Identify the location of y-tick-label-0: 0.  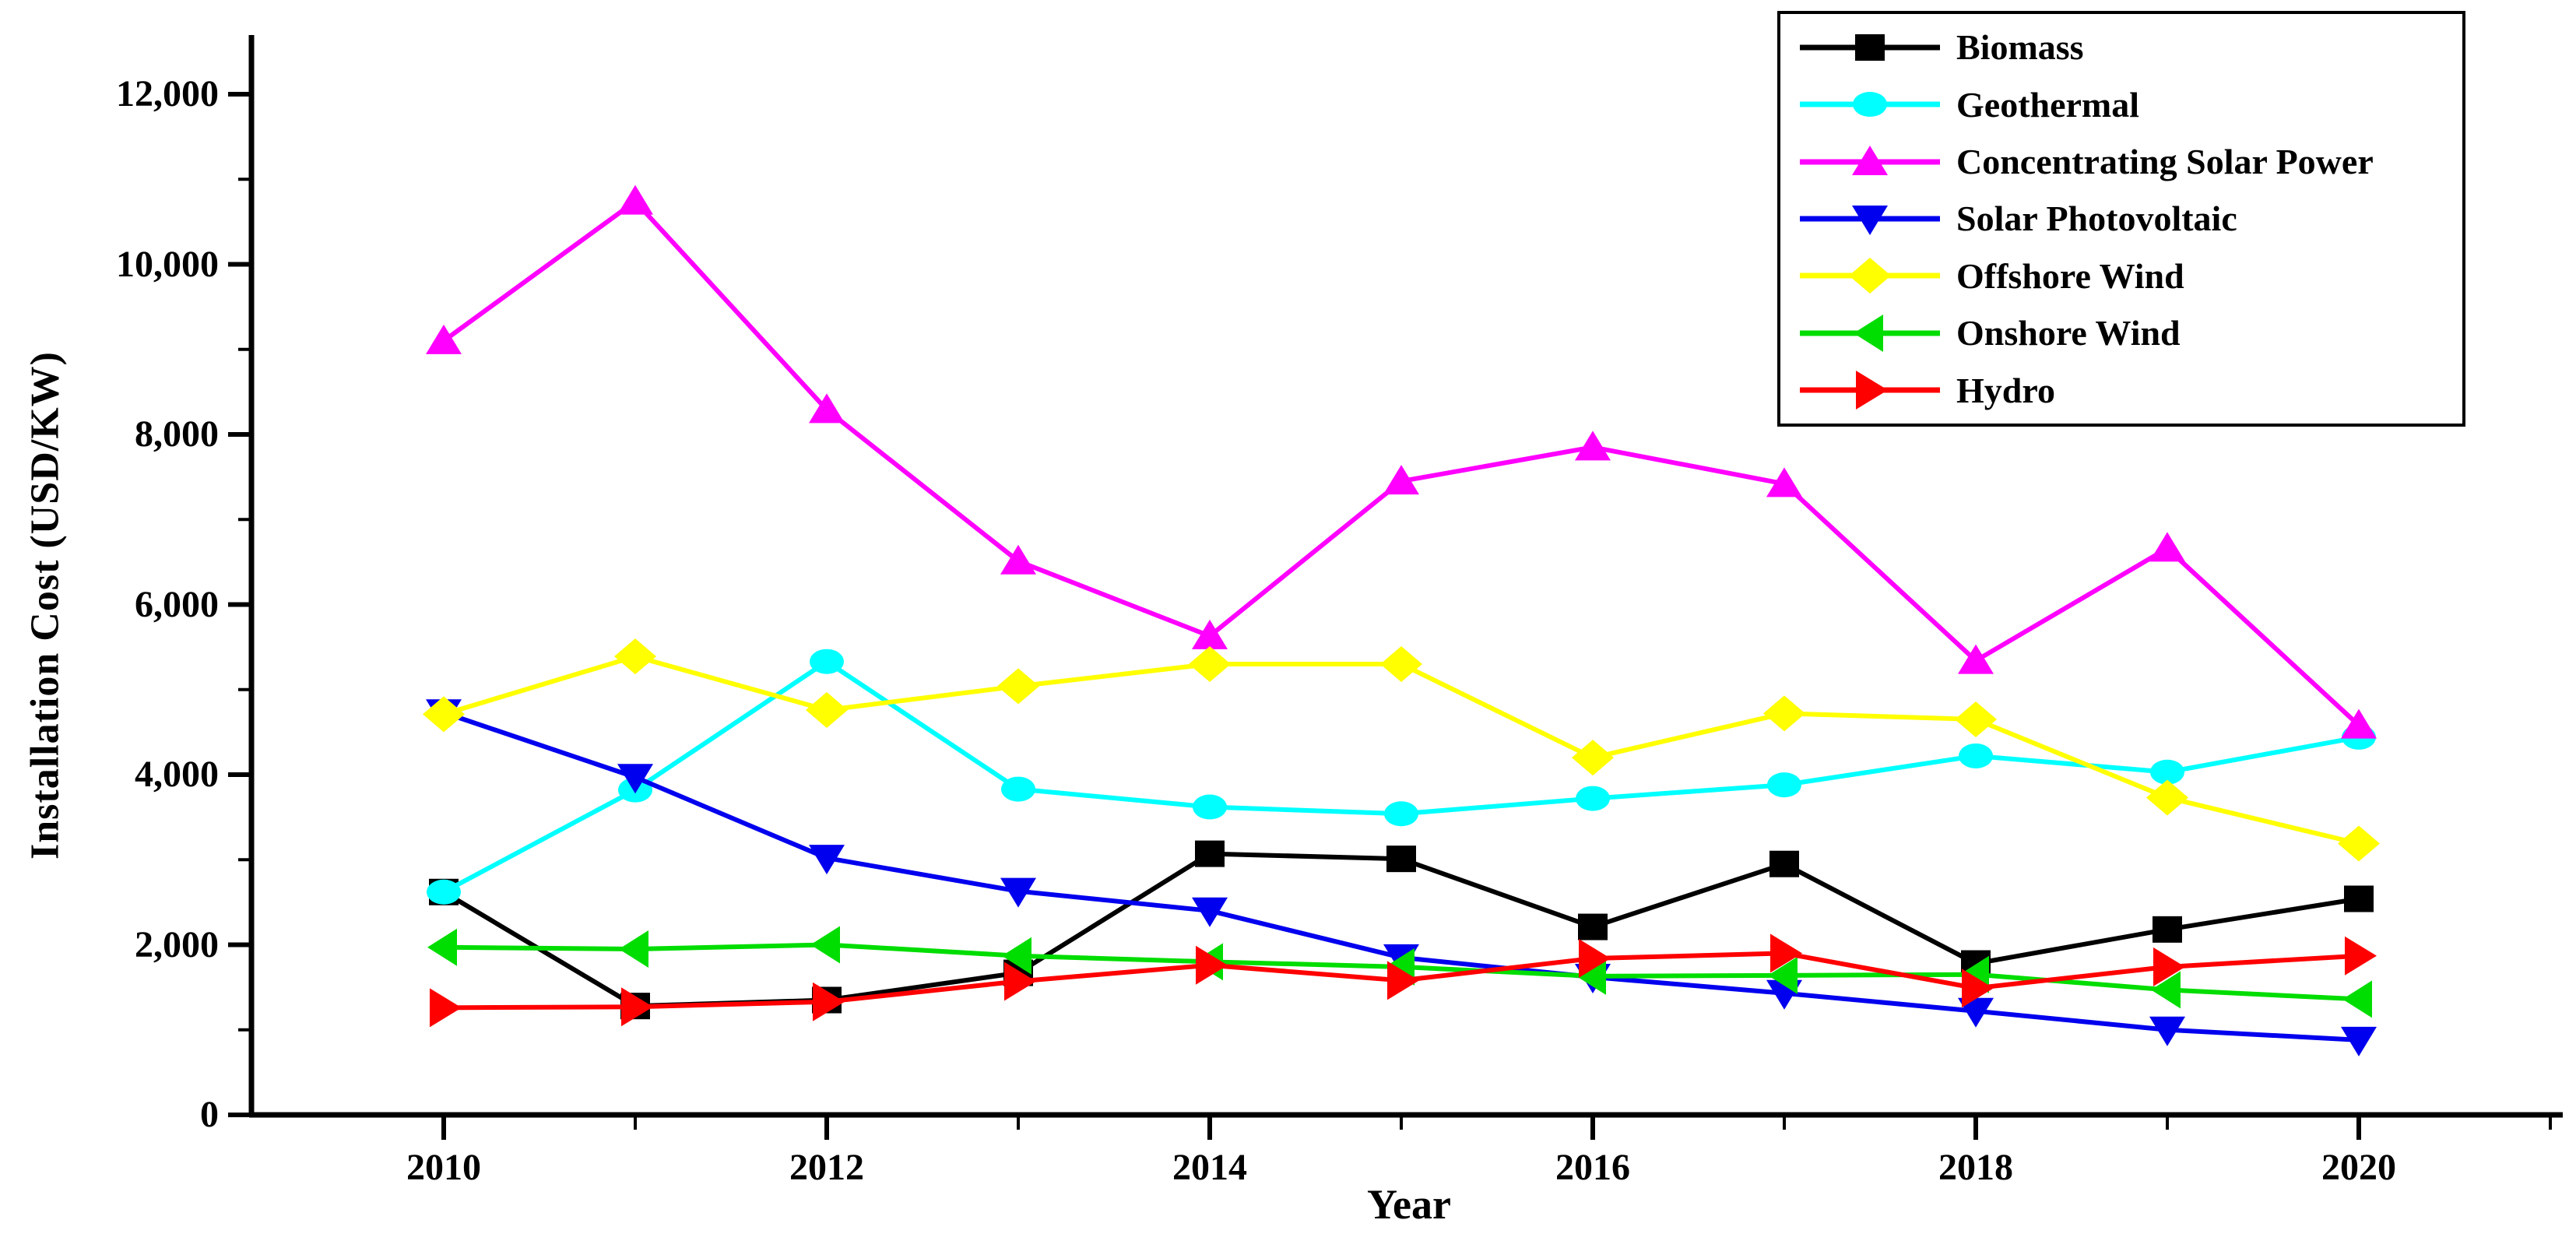
(210, 1114).